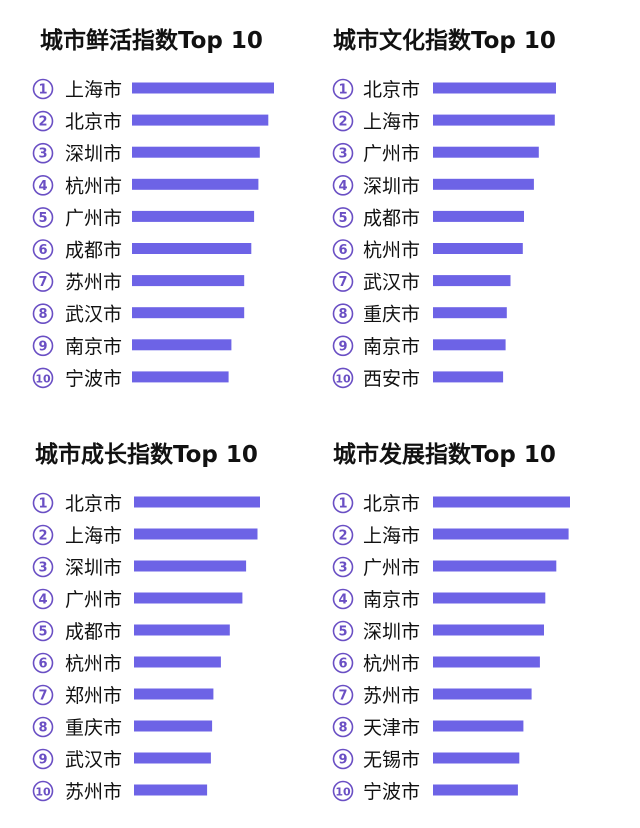 The height and width of the screenshot is (828, 640). What do you see at coordinates (146, 454) in the screenshot?
I see `chart-title: 城市成长指数Top 10` at bounding box center [146, 454].